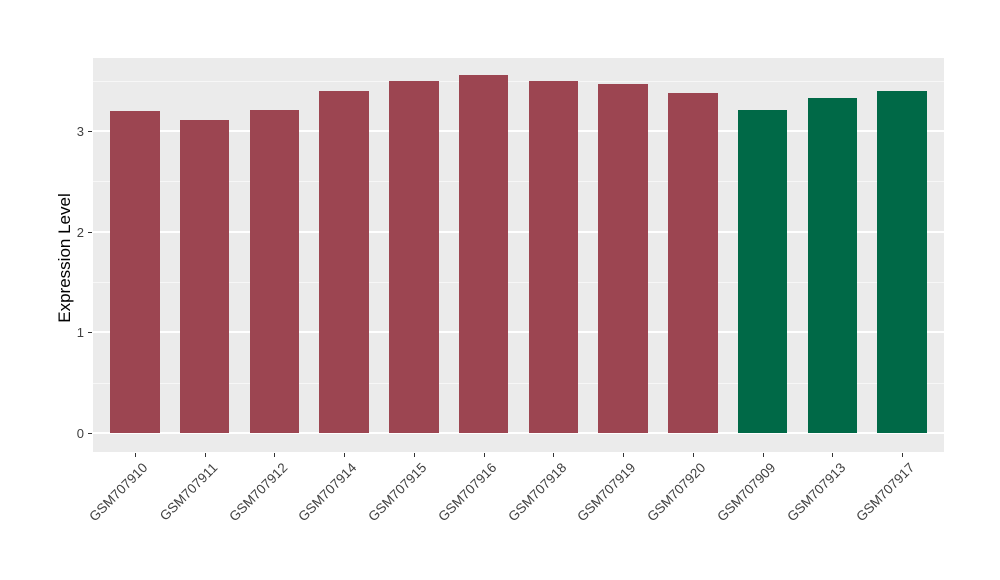 The height and width of the screenshot is (580, 1000). I want to click on x-tick-label-GSM707911: GSM707911, so click(188, 492).